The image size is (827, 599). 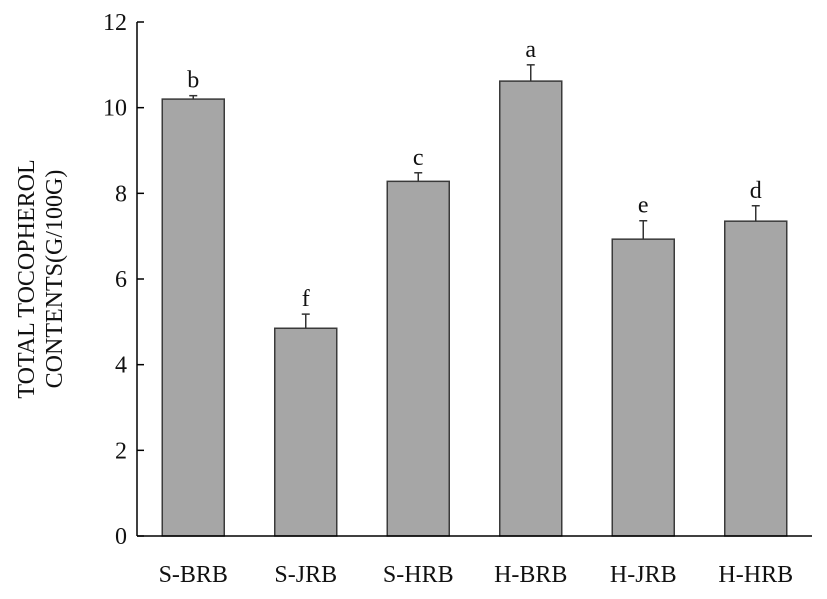 I want to click on bar-h-brb, so click(x=531, y=308).